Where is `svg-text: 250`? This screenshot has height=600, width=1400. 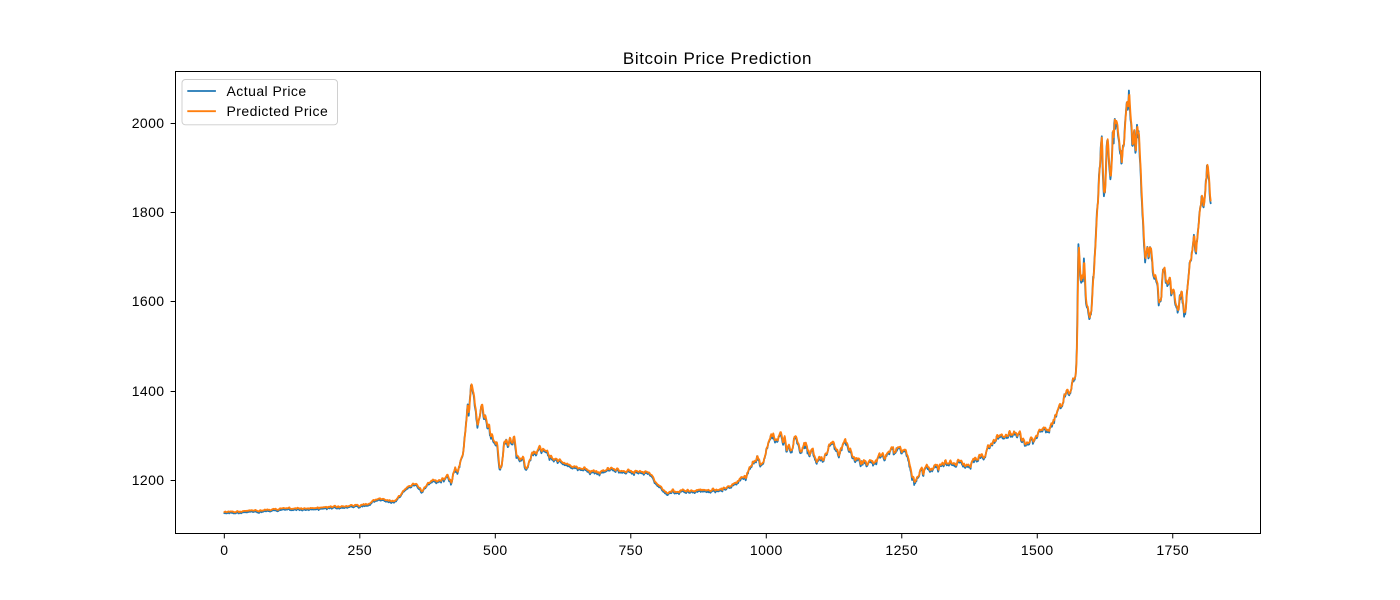
svg-text: 250 is located at coordinates (360, 550).